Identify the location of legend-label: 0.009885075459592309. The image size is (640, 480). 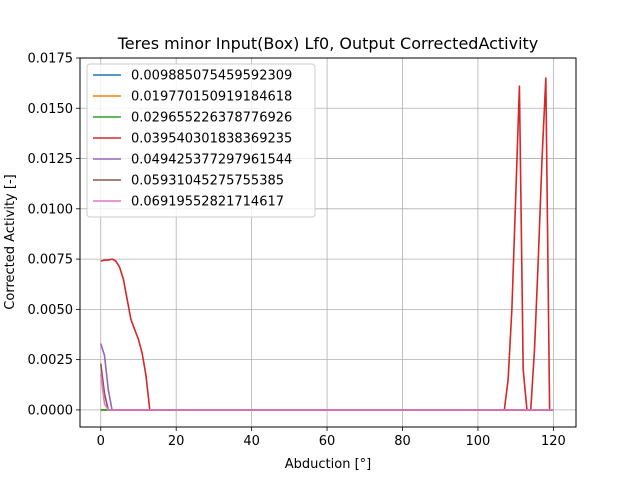
(211, 76).